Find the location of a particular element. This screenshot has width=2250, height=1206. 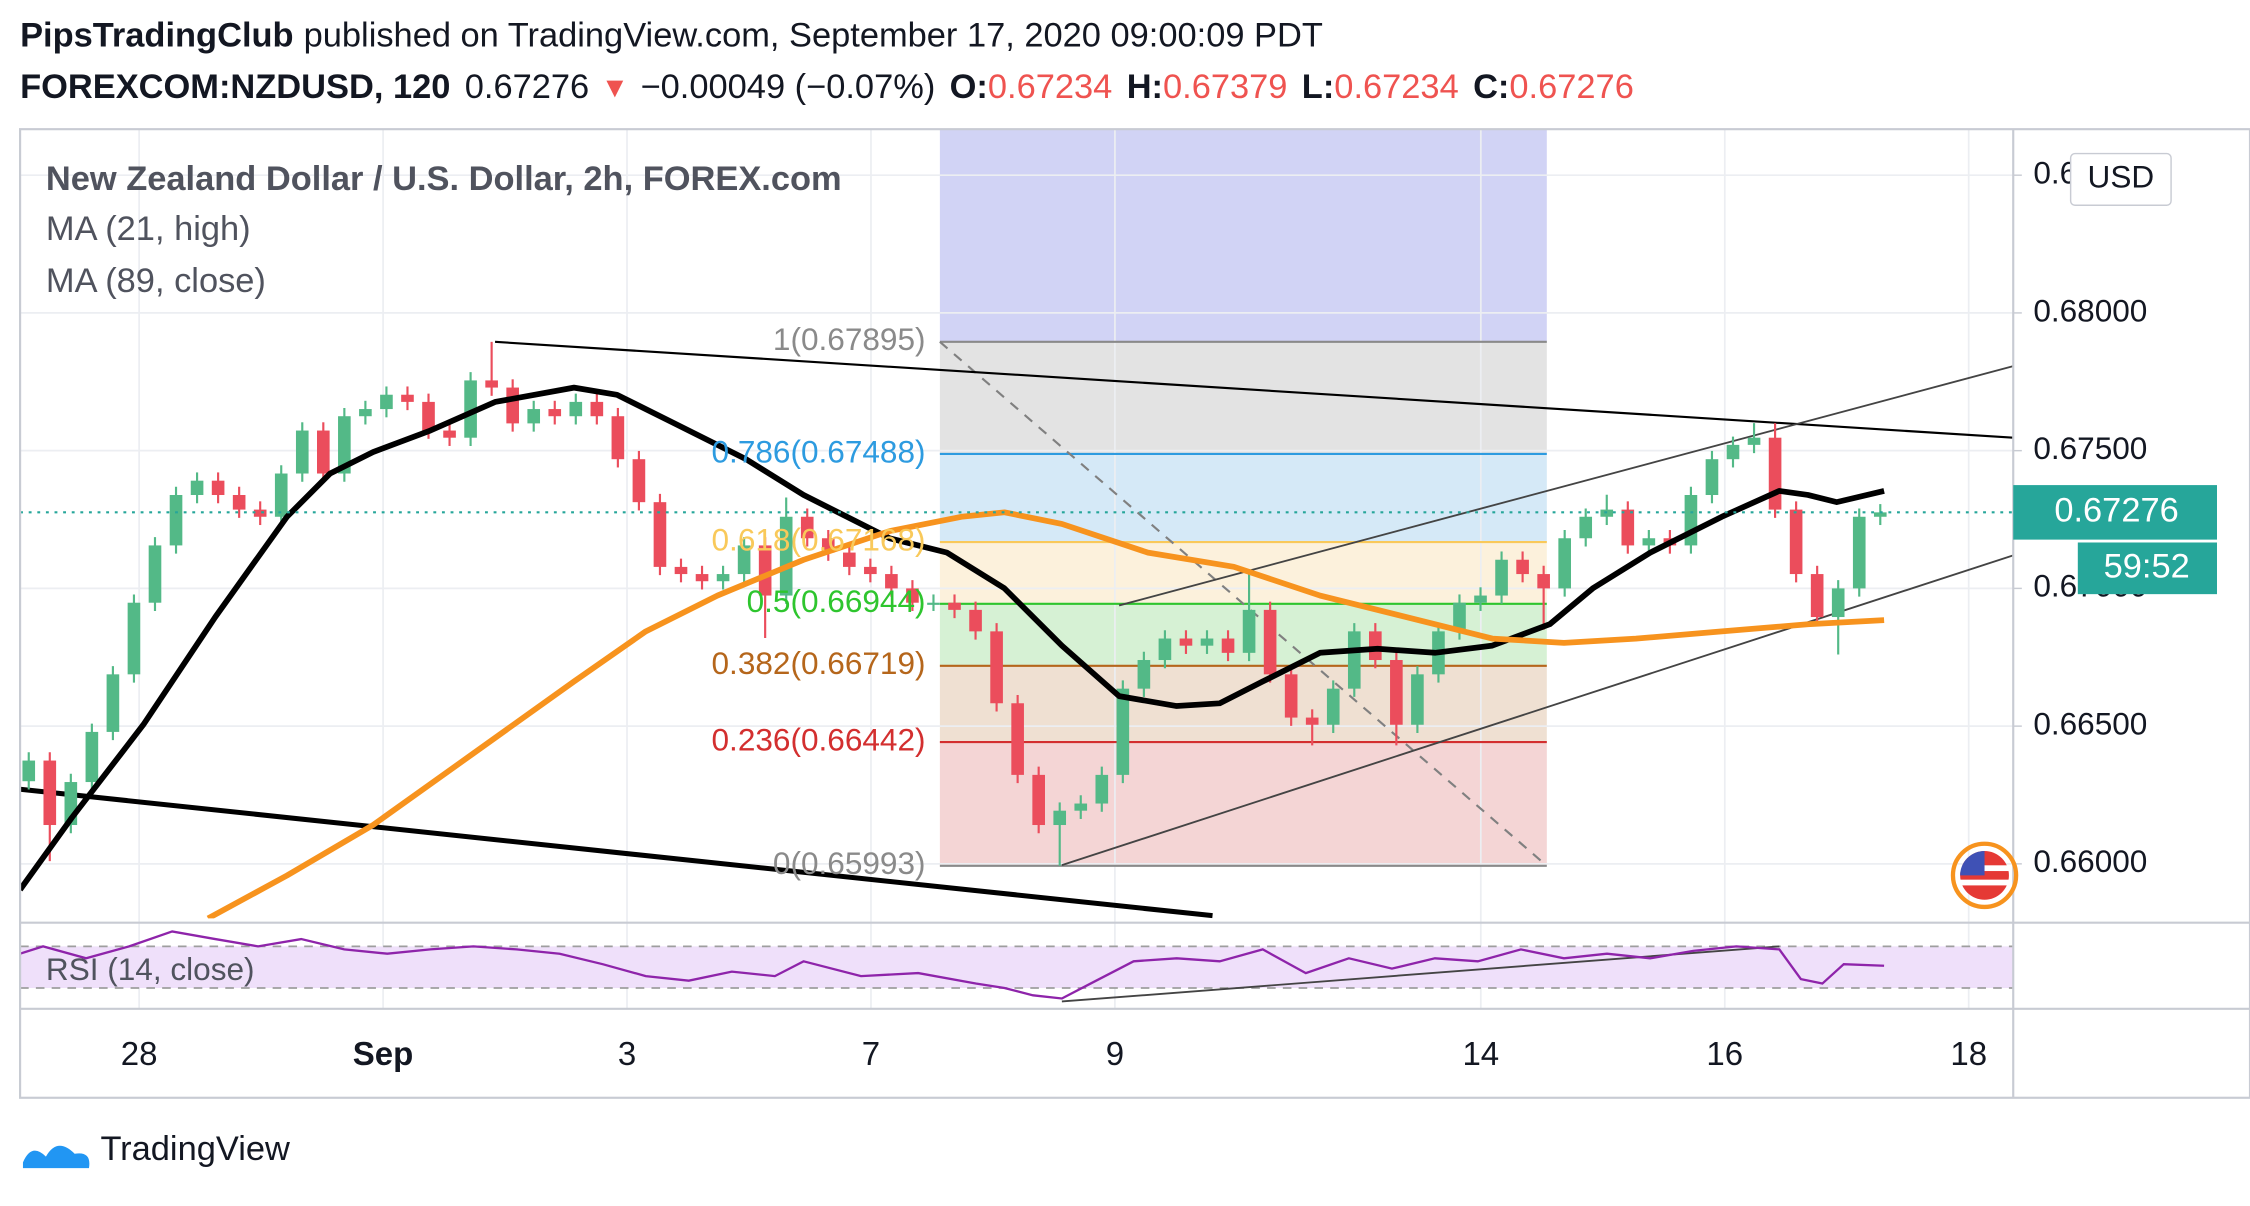

ohlc-value: 0.67379 is located at coordinates (1225, 87).